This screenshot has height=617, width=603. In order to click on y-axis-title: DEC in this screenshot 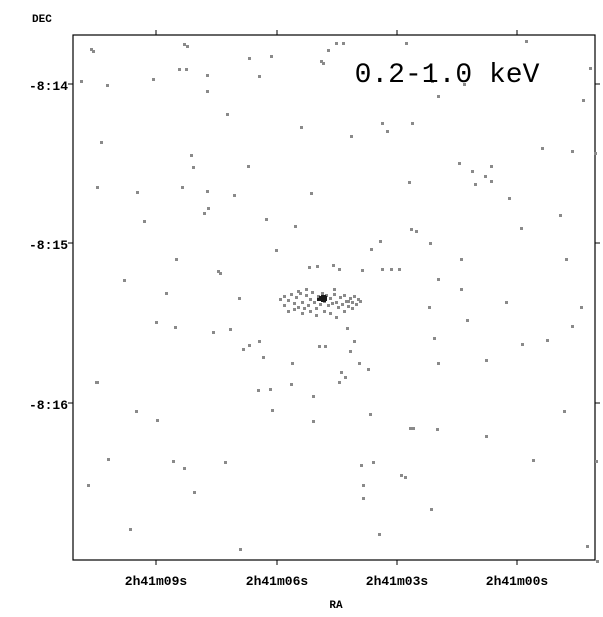, I will do `click(42, 20)`.